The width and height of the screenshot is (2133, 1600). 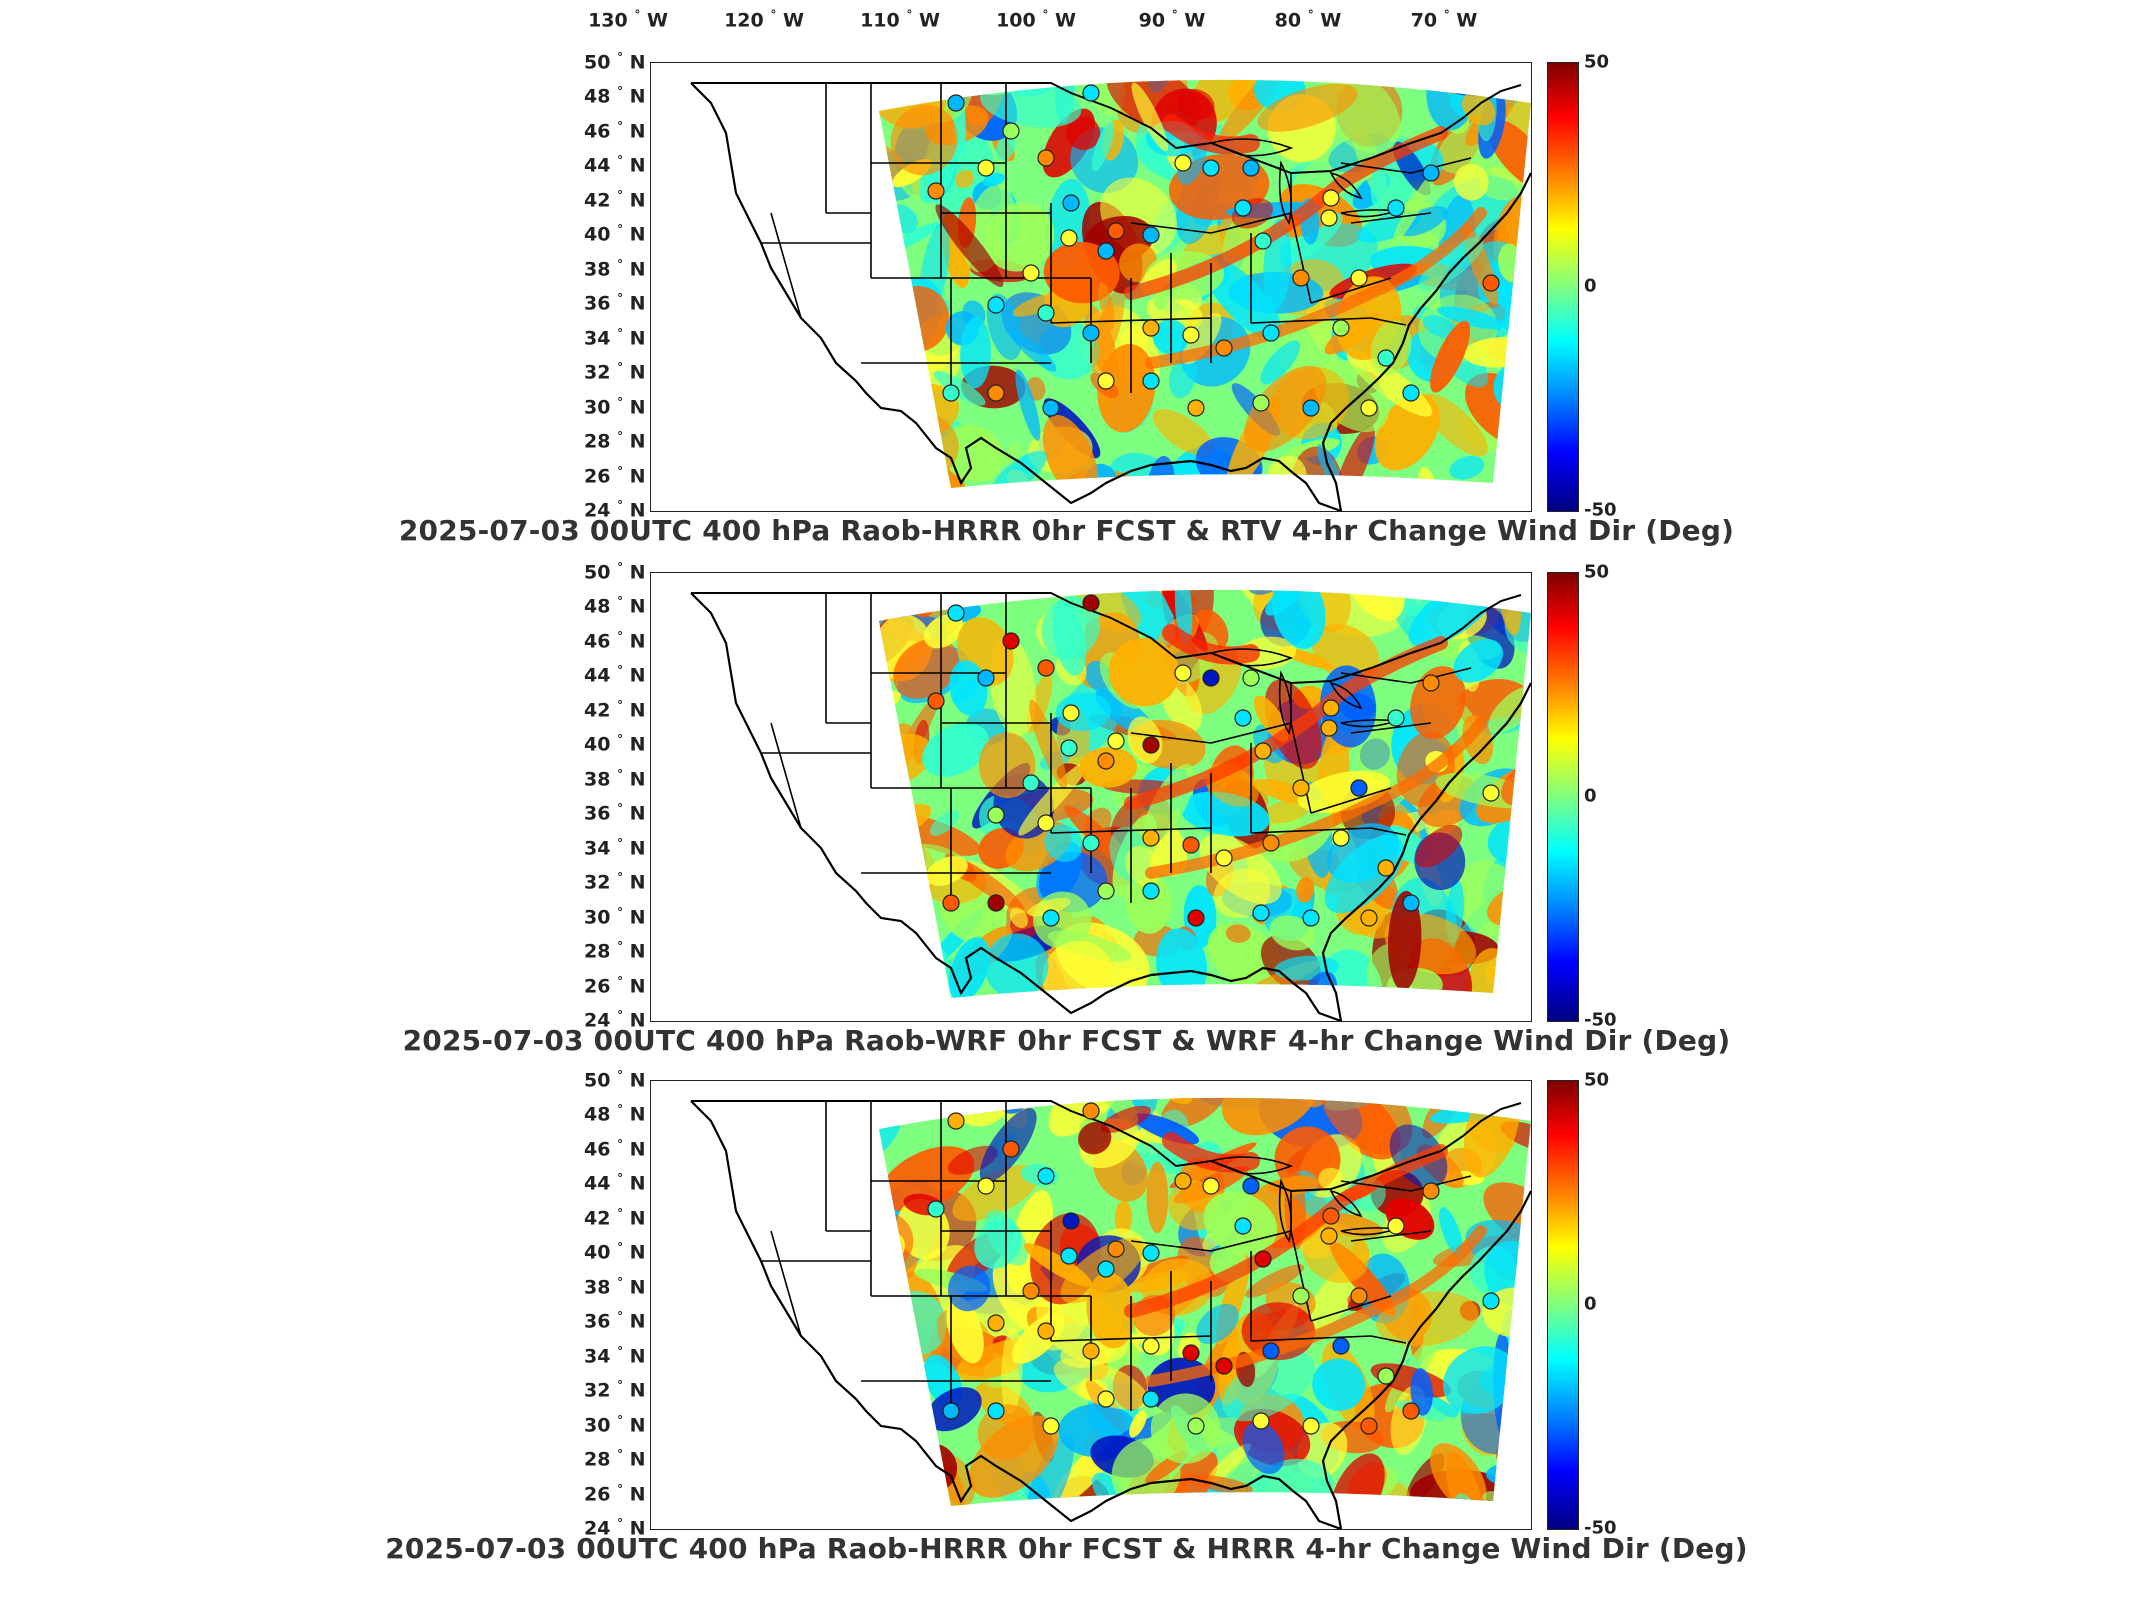 What do you see at coordinates (615, 882) in the screenshot?
I see `lat-label: 32 ° N` at bounding box center [615, 882].